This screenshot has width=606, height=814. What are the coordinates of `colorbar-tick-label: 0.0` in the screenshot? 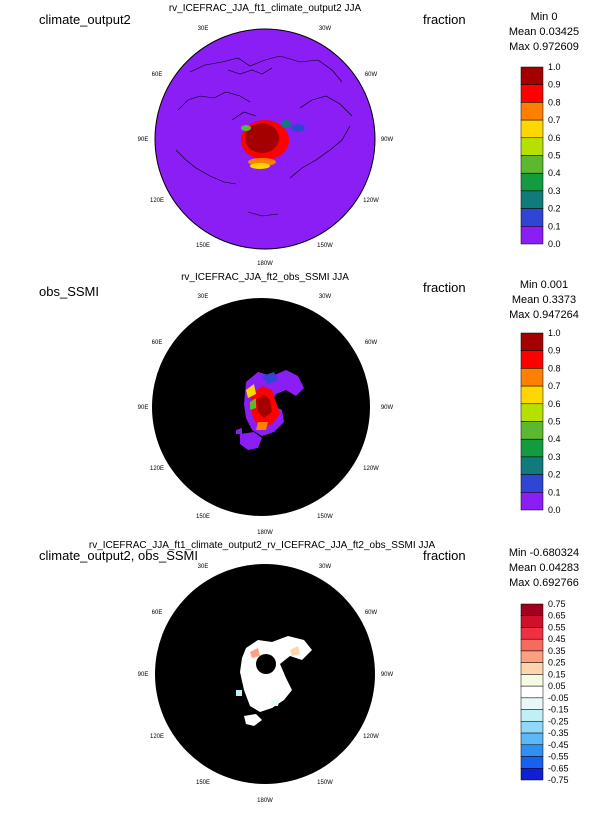 It's located at (554, 244).